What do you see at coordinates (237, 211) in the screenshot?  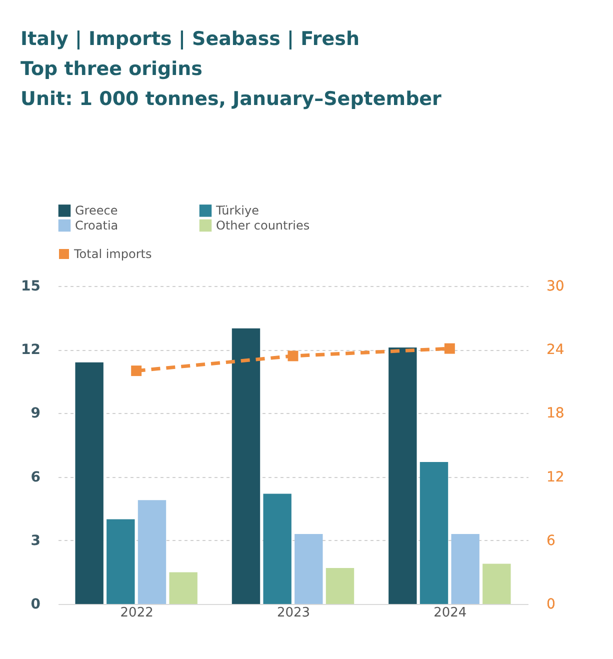 I see `legend-label: Türkiye` at bounding box center [237, 211].